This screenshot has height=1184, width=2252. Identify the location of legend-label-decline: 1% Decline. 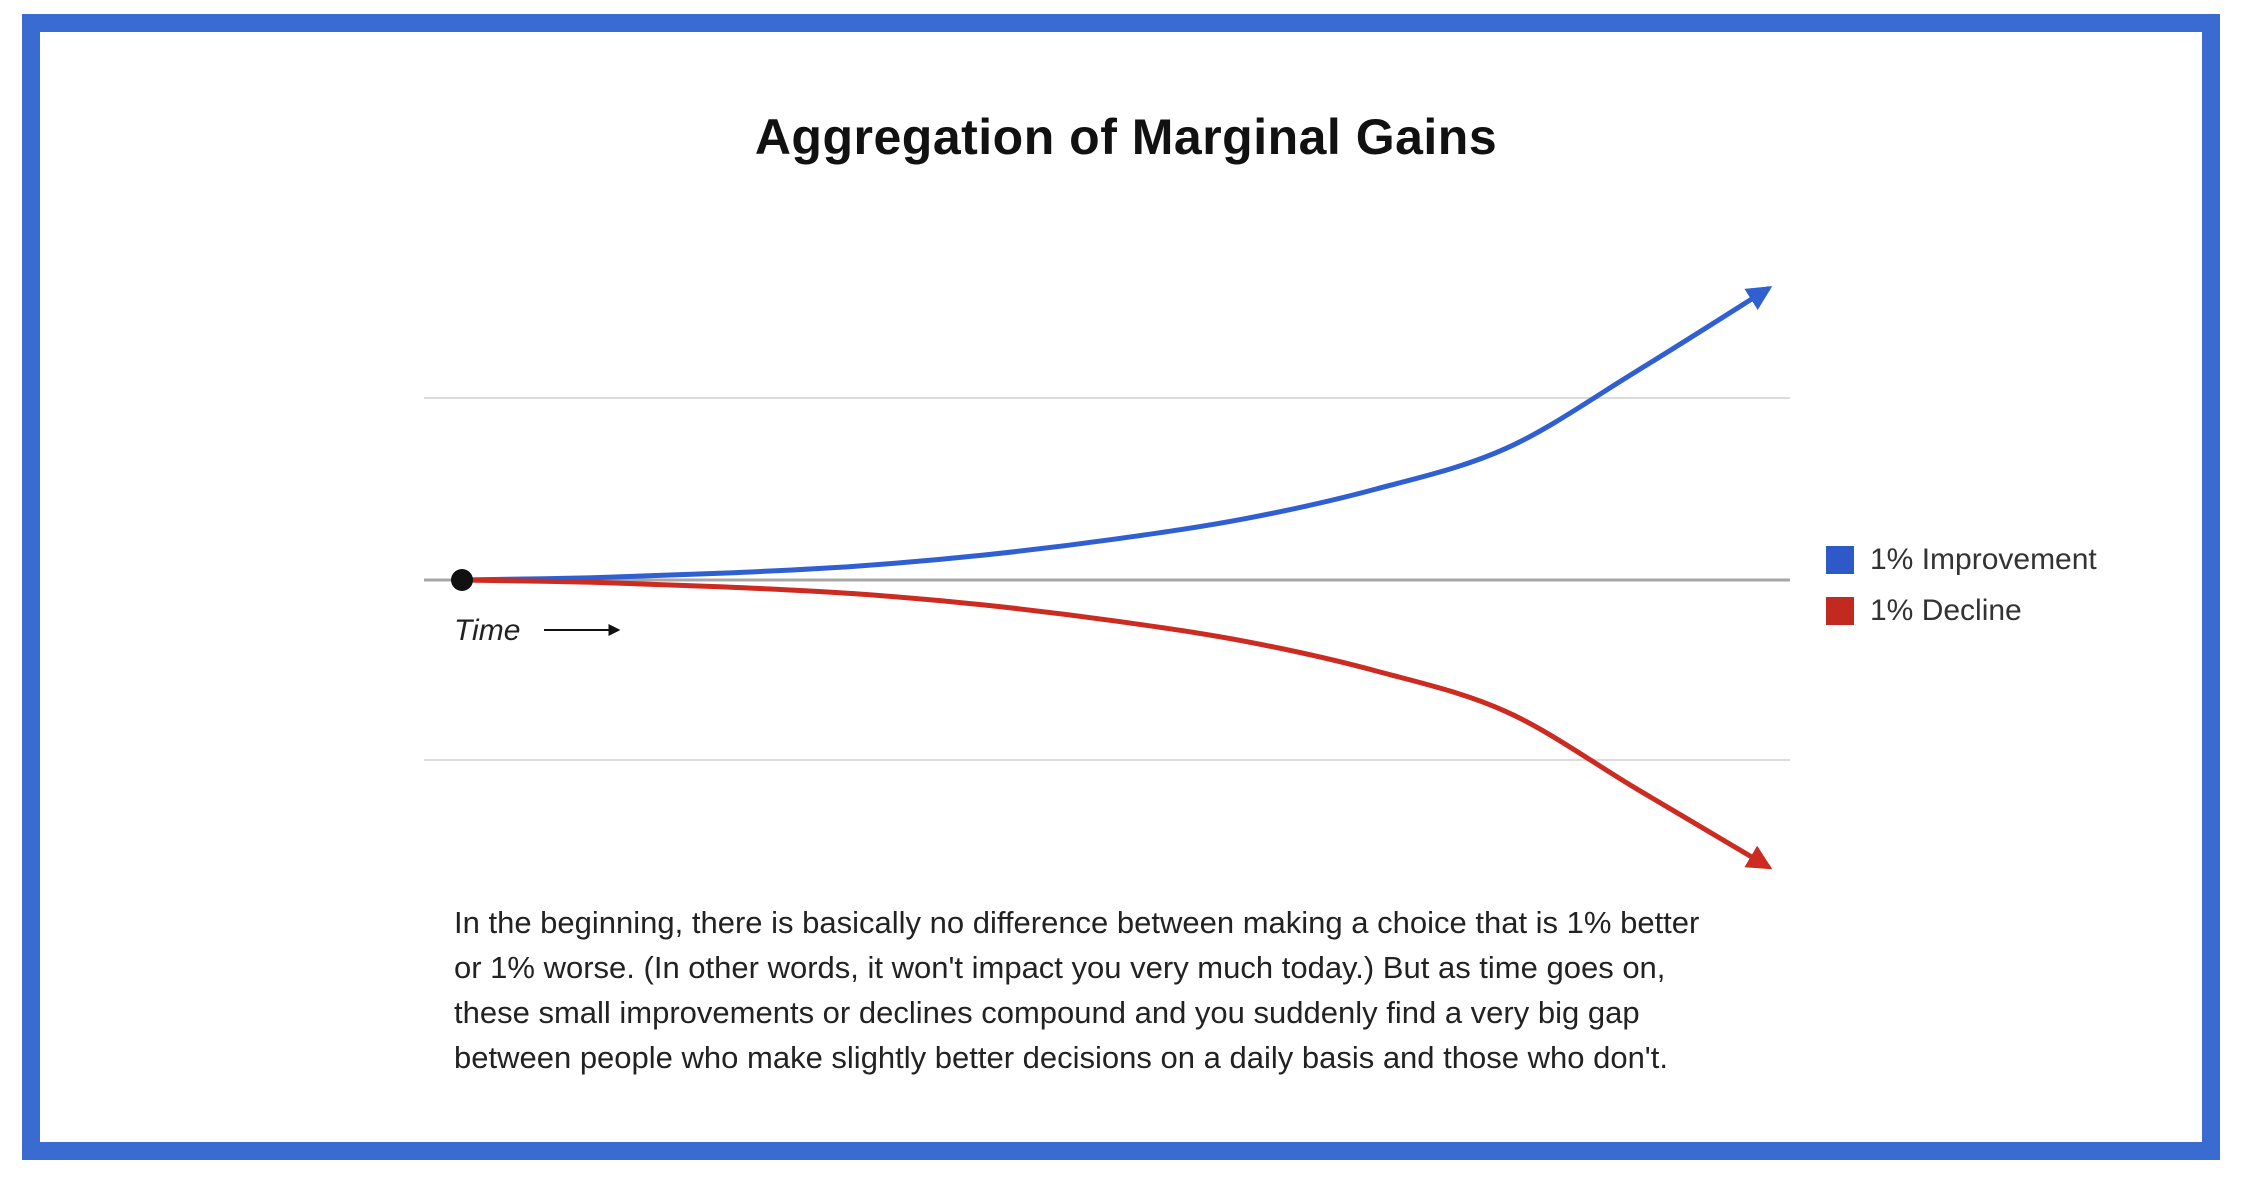
(1946, 610).